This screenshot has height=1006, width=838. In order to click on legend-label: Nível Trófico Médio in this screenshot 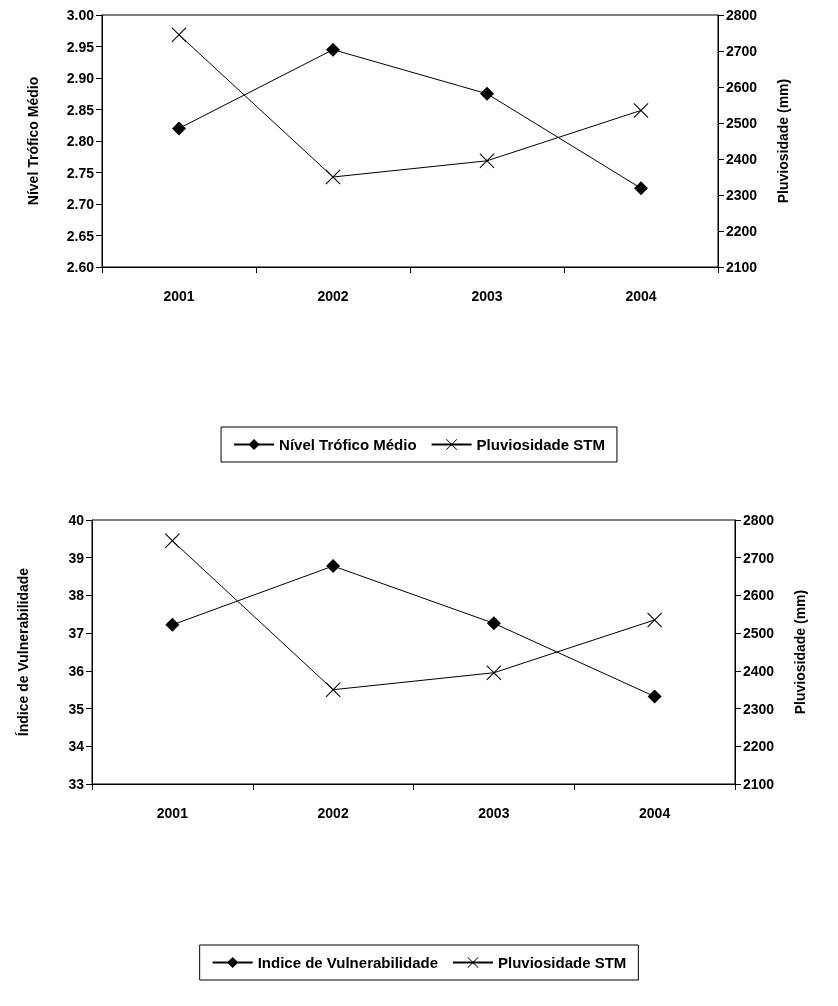, I will do `click(348, 444)`.